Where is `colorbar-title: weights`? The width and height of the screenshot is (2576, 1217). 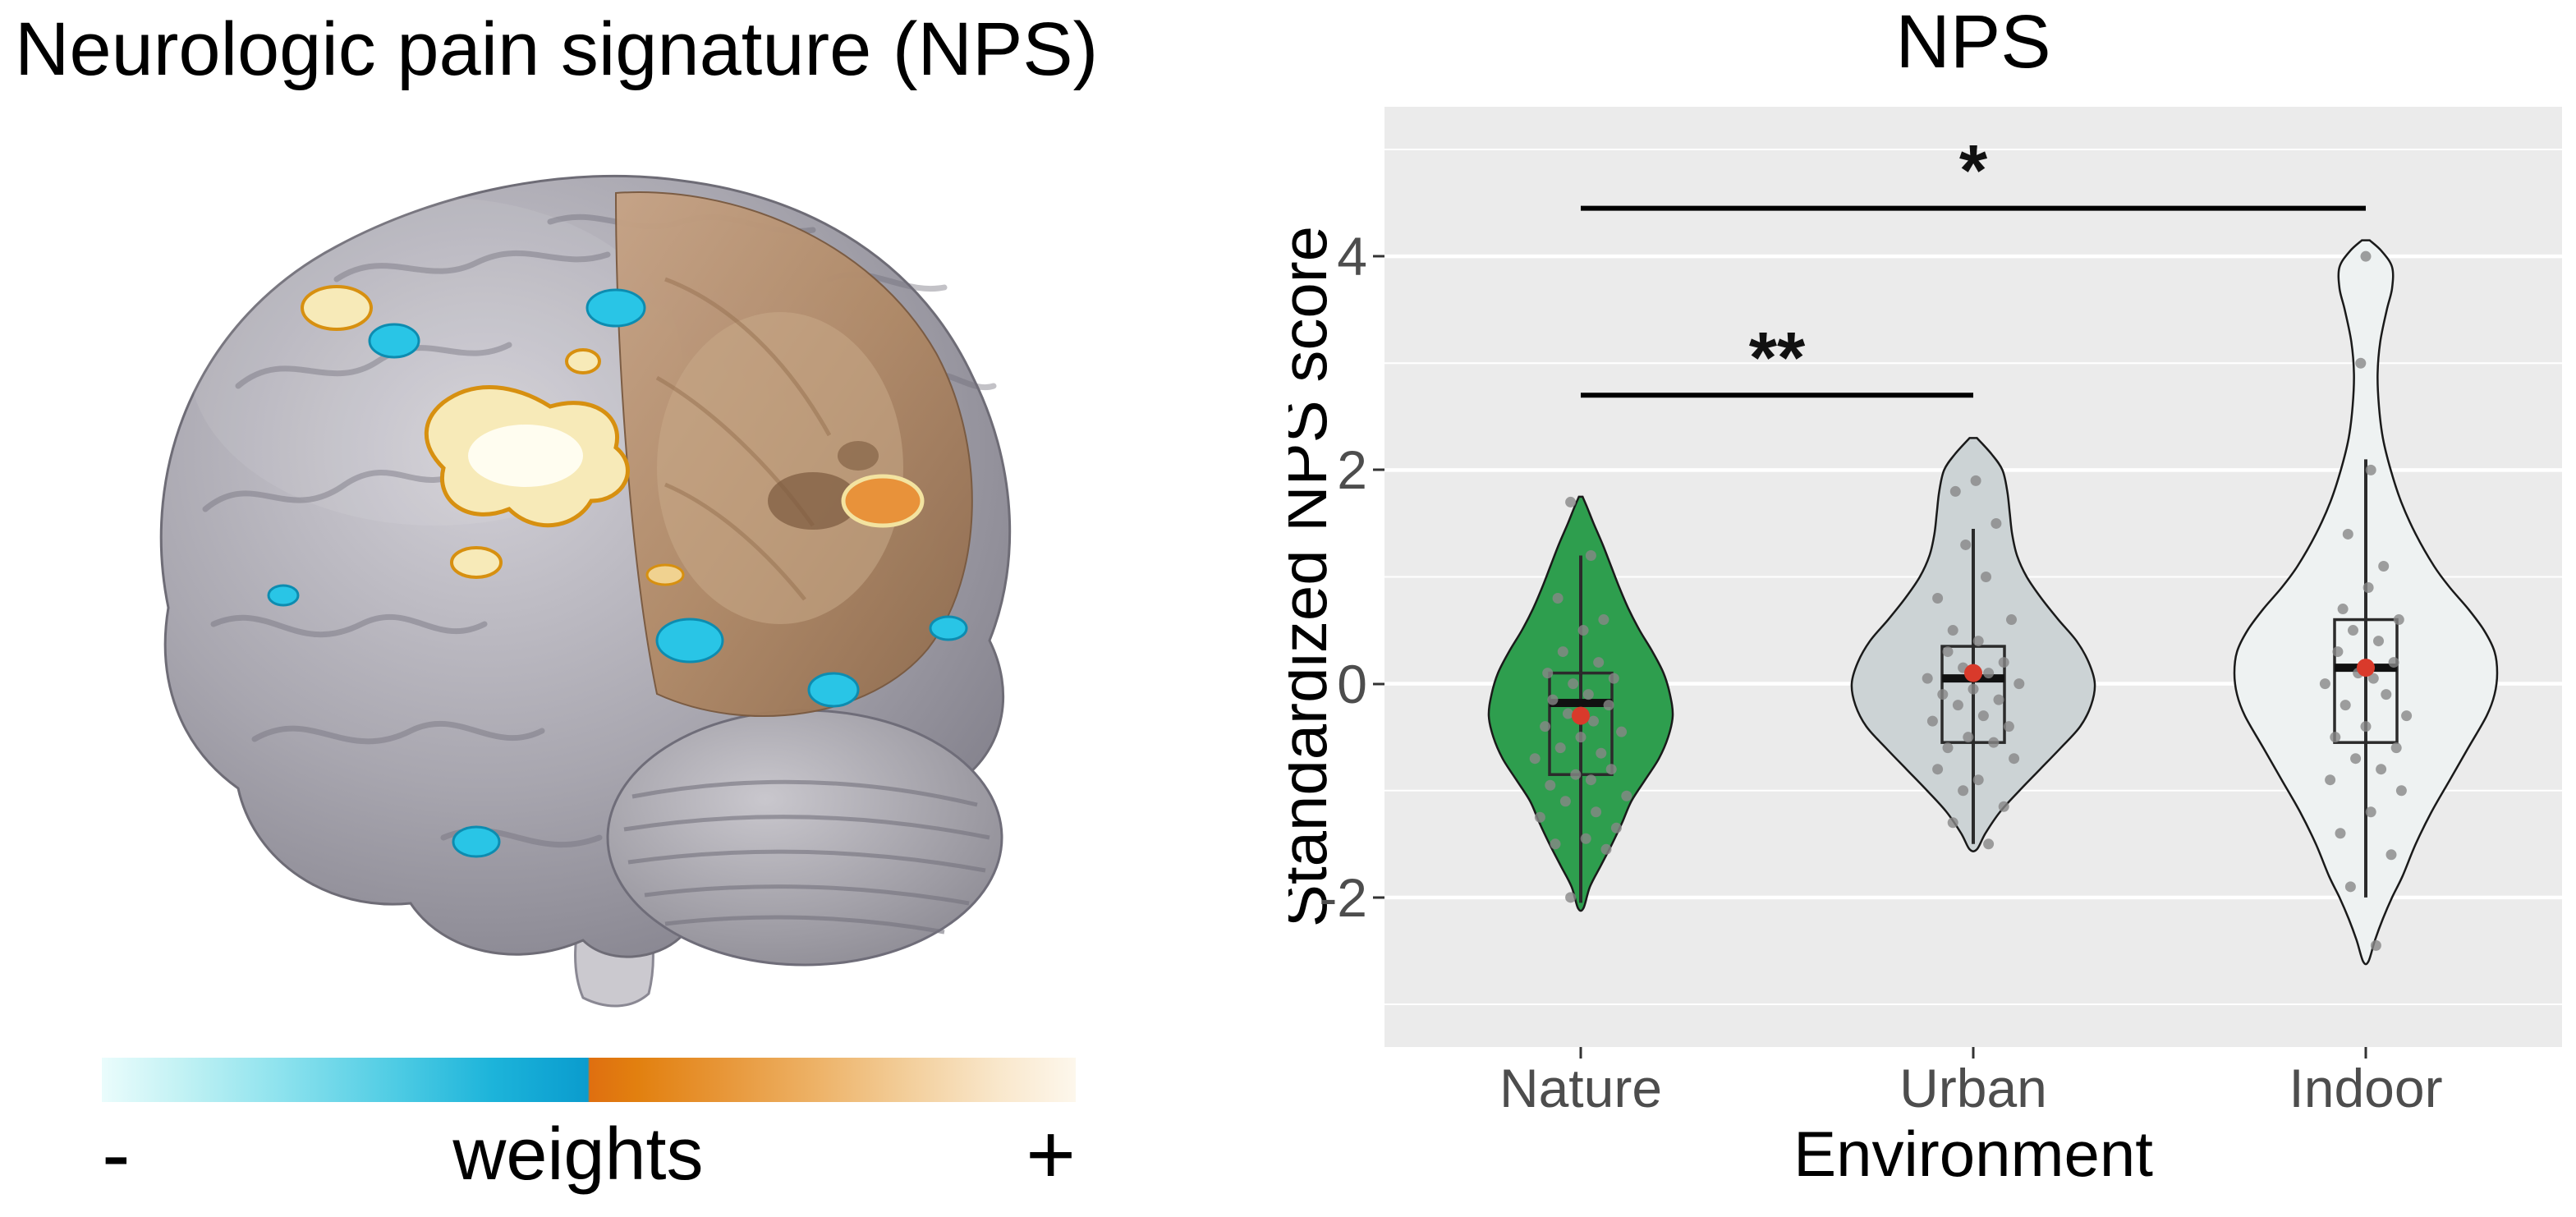 colorbar-title: weights is located at coordinates (578, 1155).